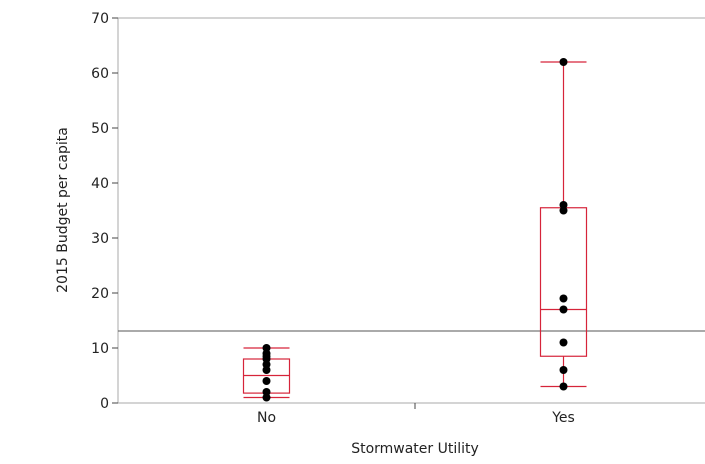 Image resolution: width=705 pixels, height=464 pixels. What do you see at coordinates (266, 418) in the screenshot?
I see `x-tick-label: No` at bounding box center [266, 418].